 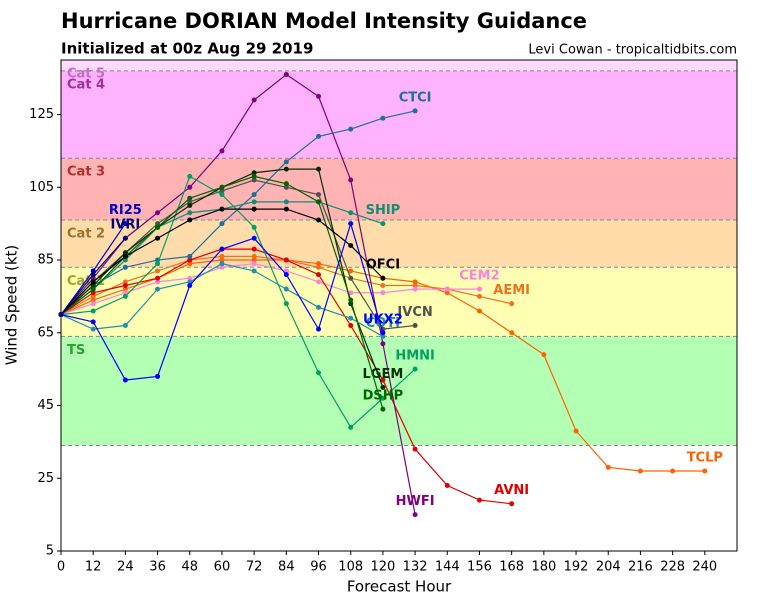 I want to click on y-tick-label: 25, so click(x=45, y=478).